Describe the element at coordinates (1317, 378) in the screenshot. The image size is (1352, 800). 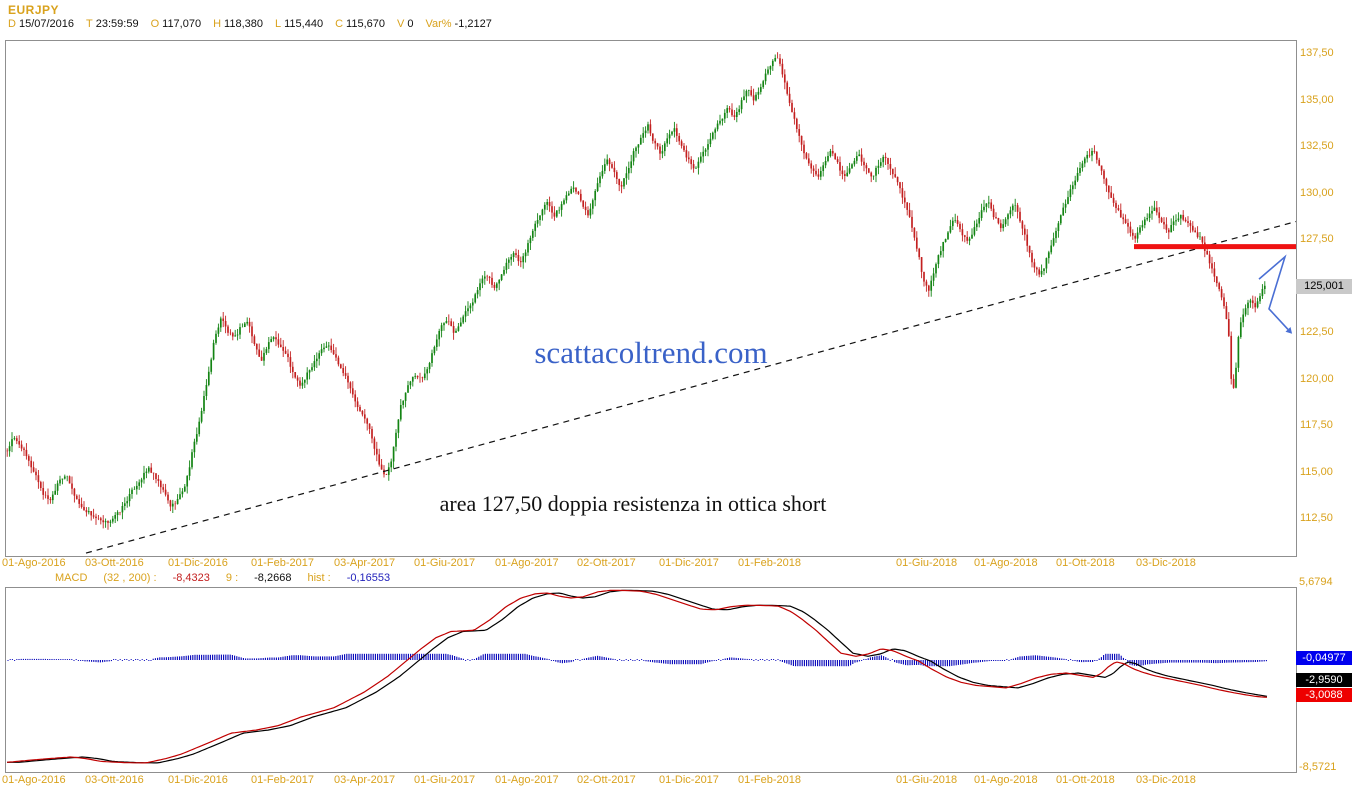
I see `price-tick-label: 120,00` at that location.